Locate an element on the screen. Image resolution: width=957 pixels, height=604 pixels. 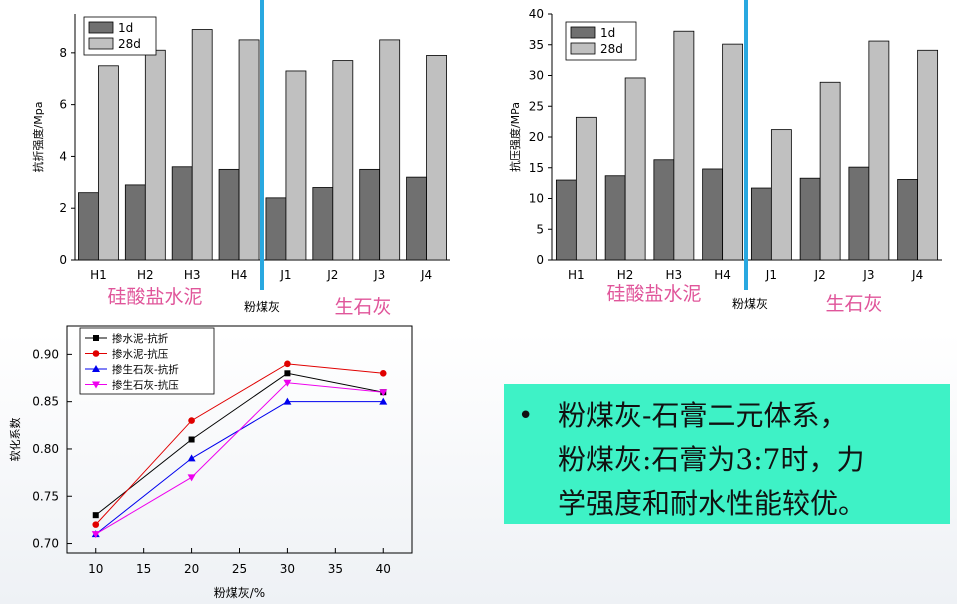
x-tick-label: H2 is located at coordinates (625, 275).